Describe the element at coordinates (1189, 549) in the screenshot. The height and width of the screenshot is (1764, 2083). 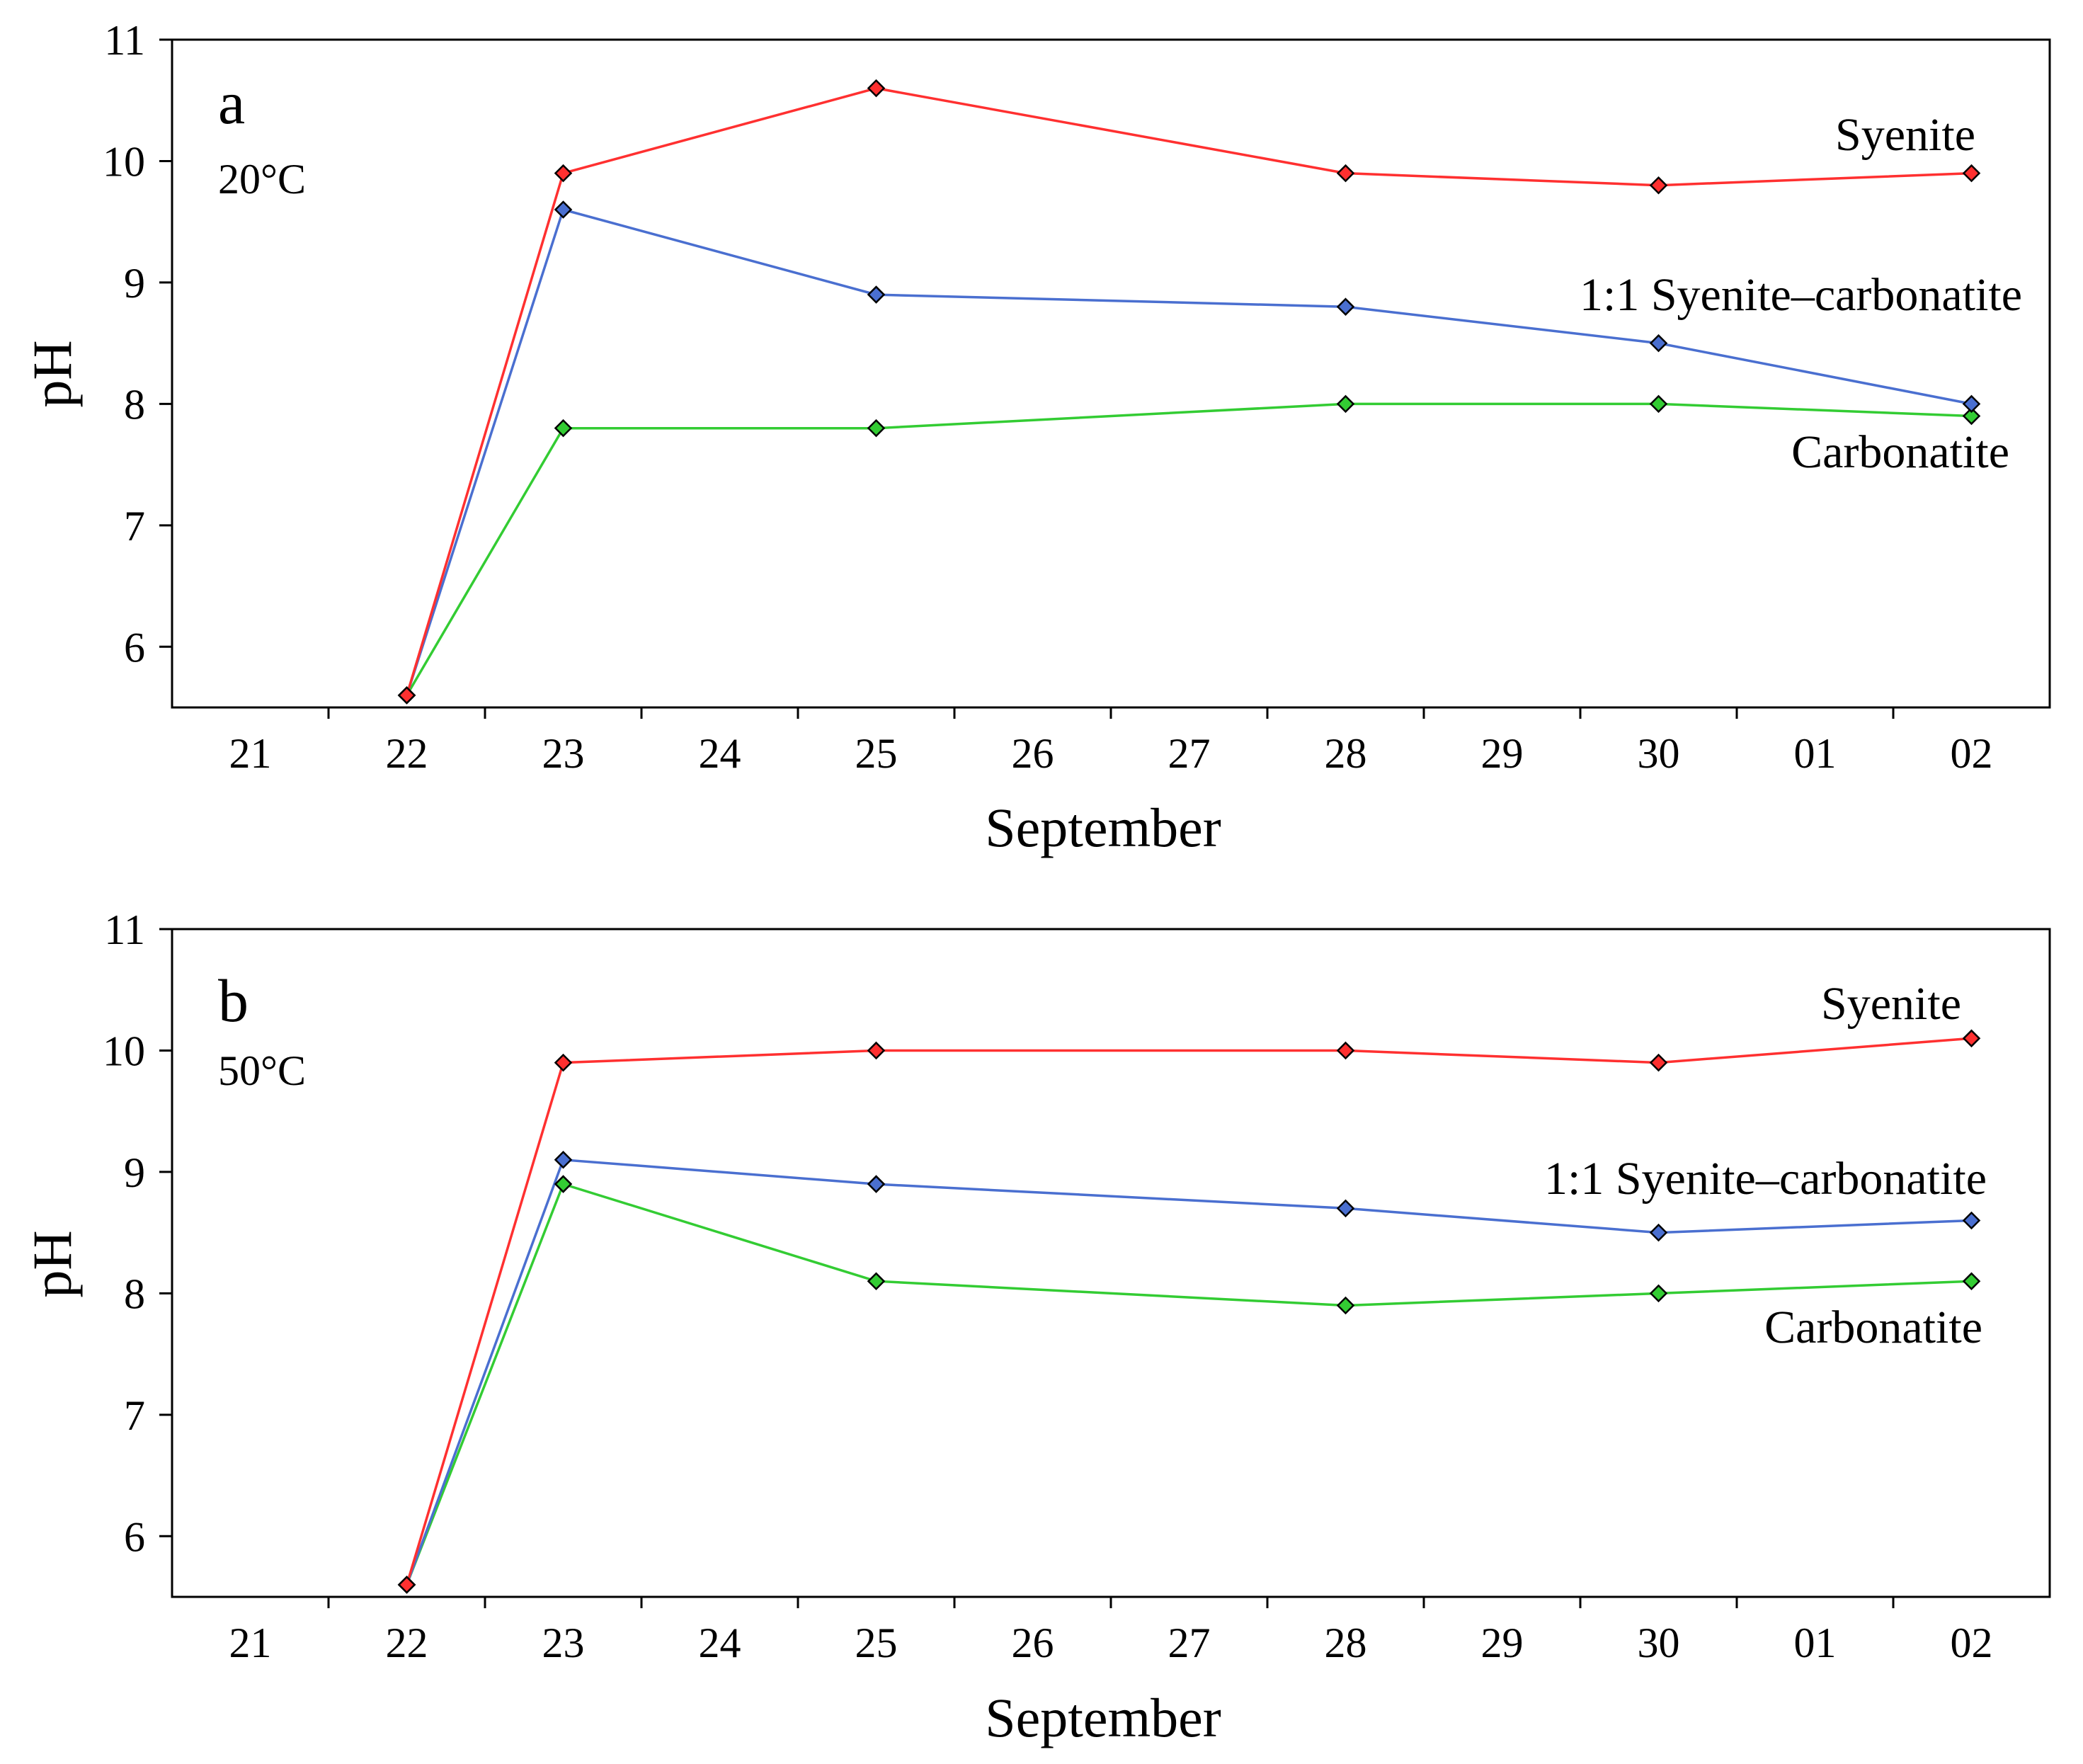
I see `series-line-carbonatite` at that location.